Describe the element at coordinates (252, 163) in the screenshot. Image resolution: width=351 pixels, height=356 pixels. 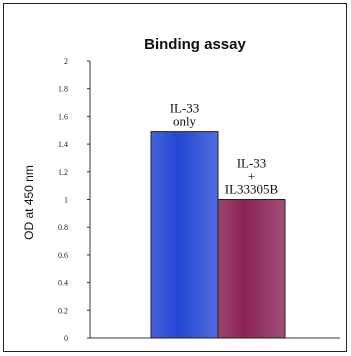
I see `bar-2-label-line: IL-33` at that location.